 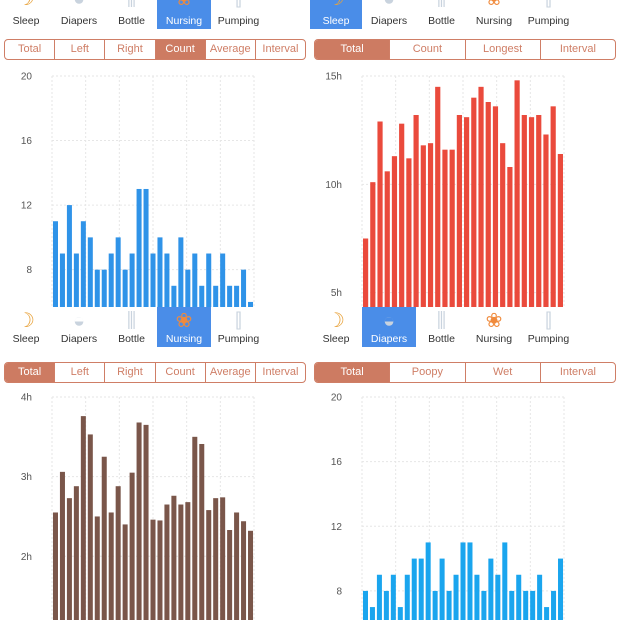 What do you see at coordinates (129, 49) in the screenshot?
I see `segment-right: Right` at bounding box center [129, 49].